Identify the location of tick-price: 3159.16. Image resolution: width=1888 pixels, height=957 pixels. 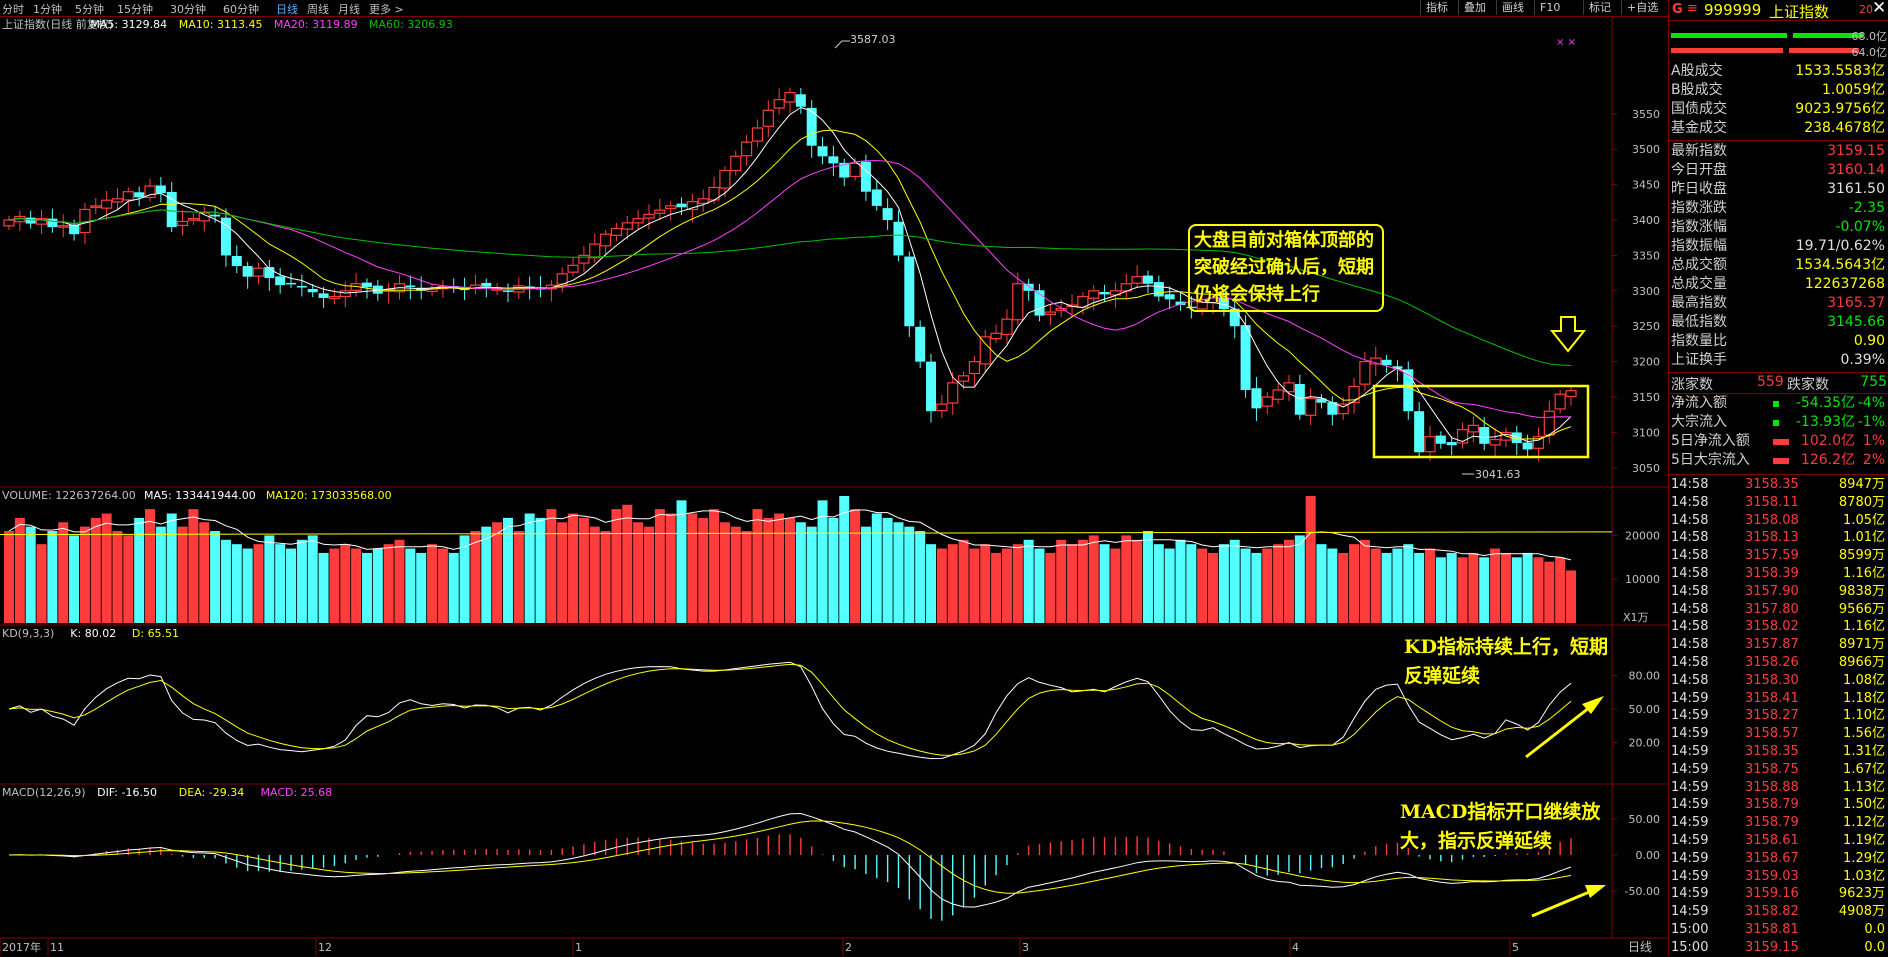
(1772, 894).